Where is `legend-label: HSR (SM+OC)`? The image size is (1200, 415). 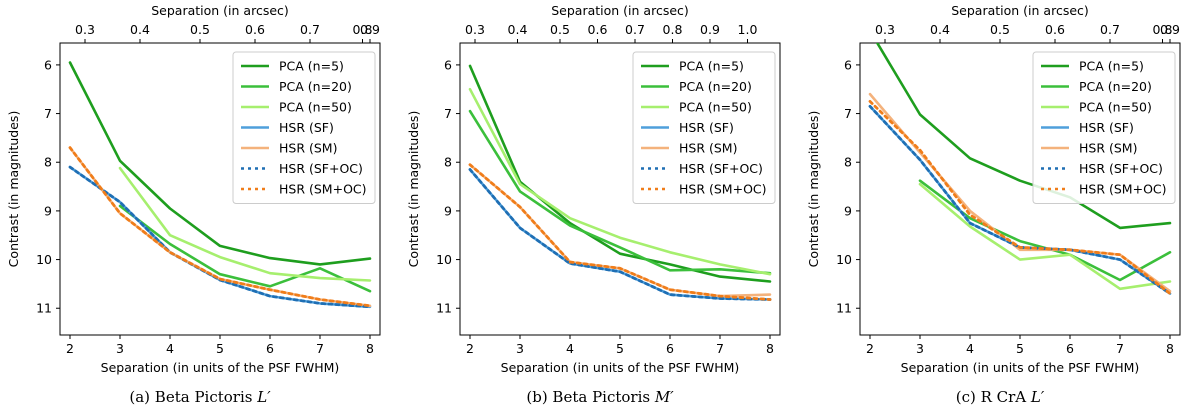
legend-label: HSR (SM+OC) is located at coordinates (323, 189).